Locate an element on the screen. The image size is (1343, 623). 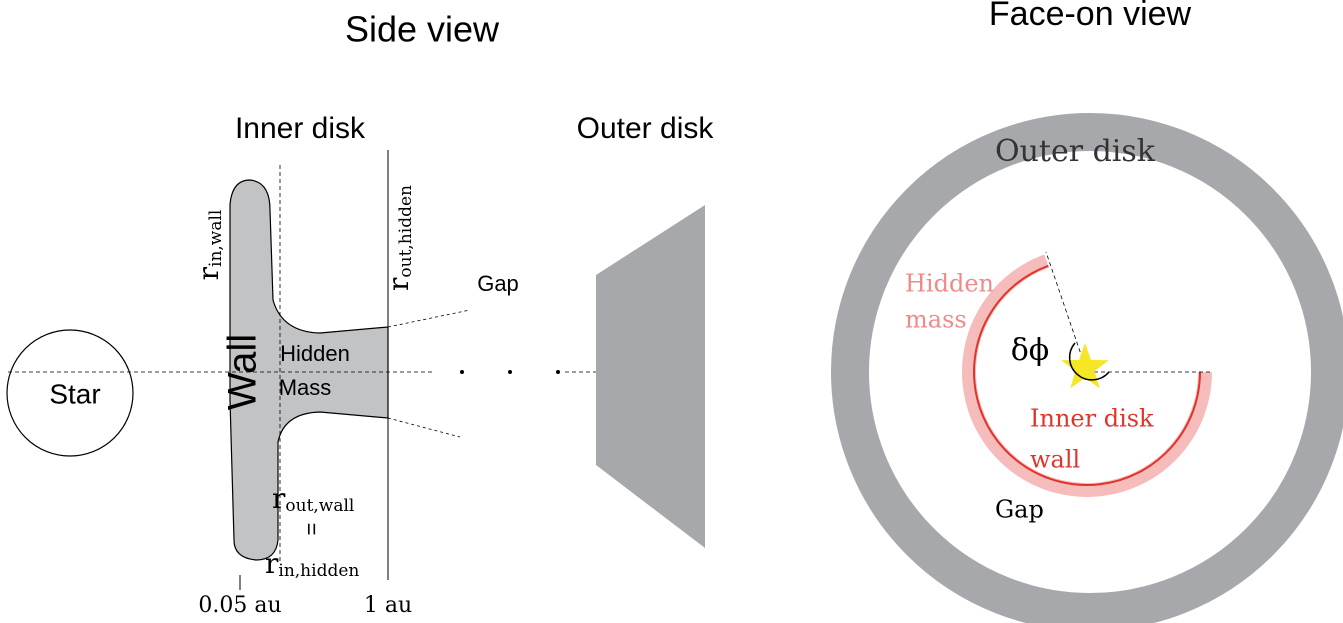
face-title: Face-on view is located at coordinates (1090, 16).